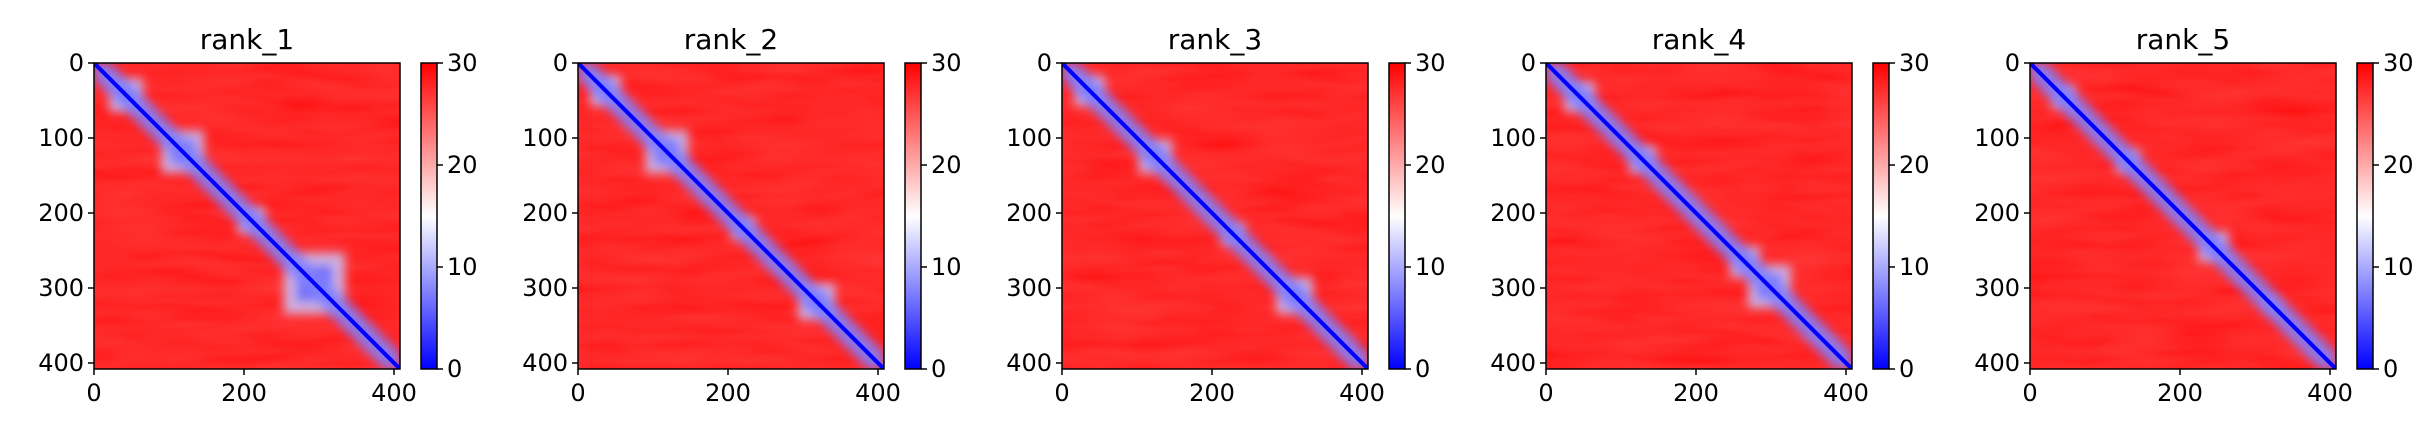 This screenshot has width=2435, height=438. I want to click on panel-title: rank_4, so click(1699, 39).